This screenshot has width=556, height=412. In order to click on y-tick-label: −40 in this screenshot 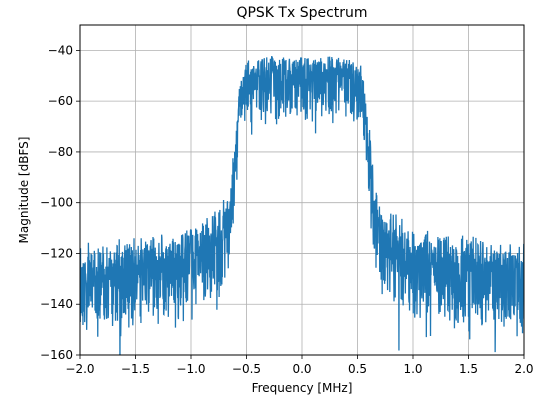, I will do `click(60, 50)`.